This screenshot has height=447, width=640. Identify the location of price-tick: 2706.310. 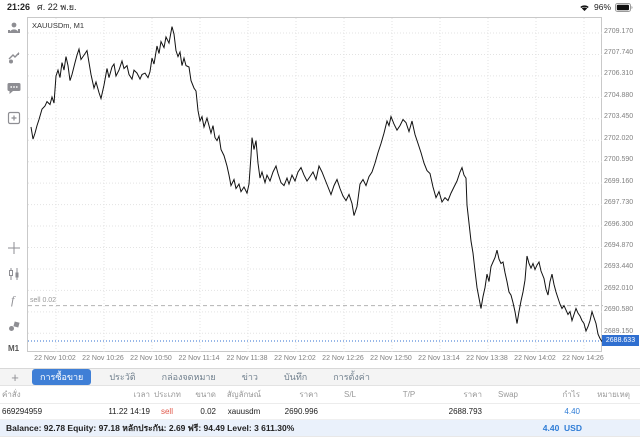
(619, 74).